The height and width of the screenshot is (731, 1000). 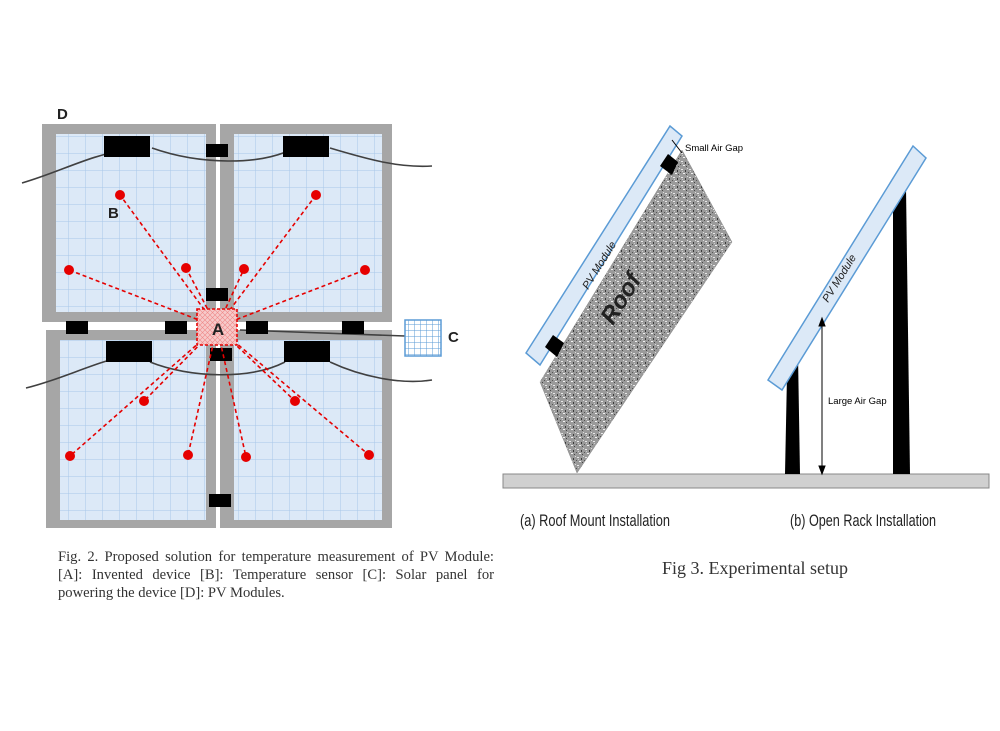 What do you see at coordinates (669, 164) in the screenshot?
I see `roof-spacer-top` at bounding box center [669, 164].